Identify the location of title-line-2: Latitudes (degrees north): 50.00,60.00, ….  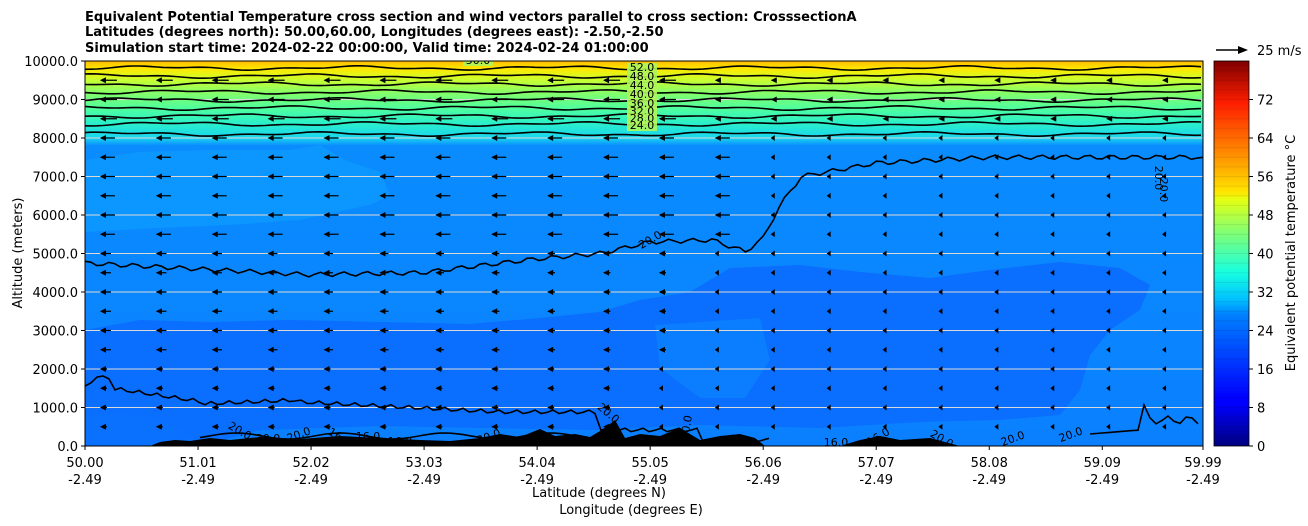
(374, 32).